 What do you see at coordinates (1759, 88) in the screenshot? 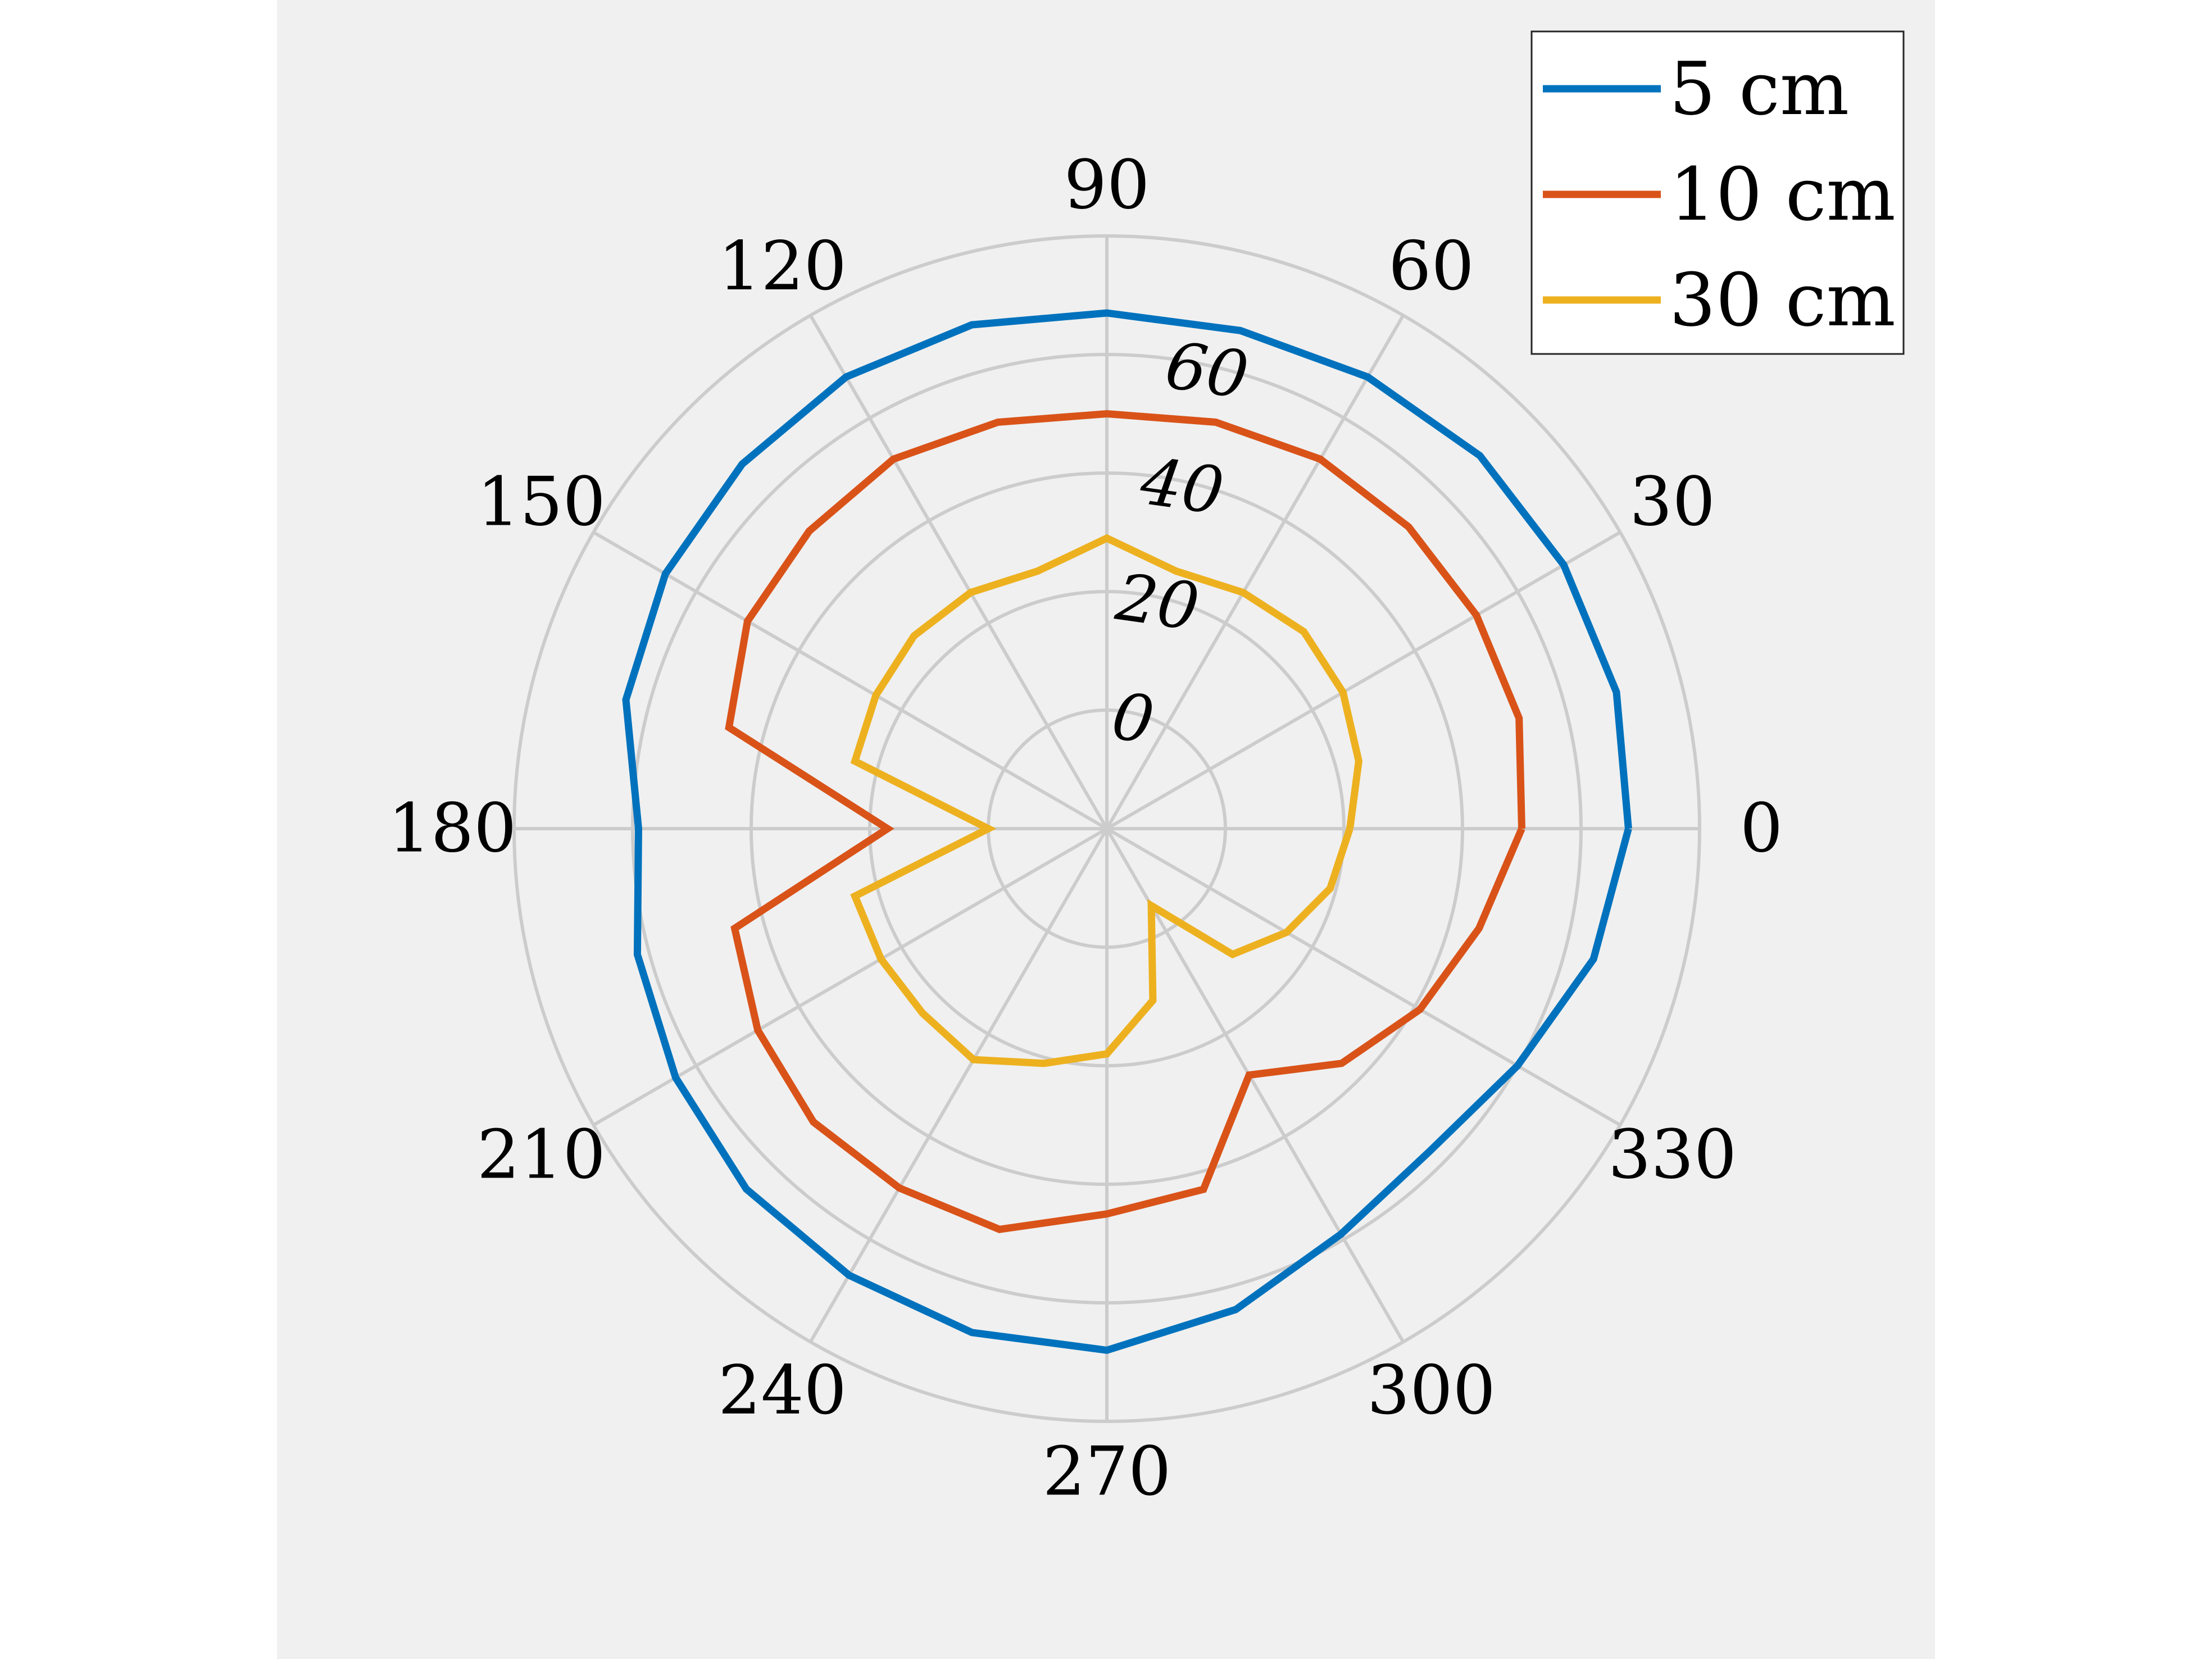
I see `legend-label: 5 cm` at bounding box center [1759, 88].